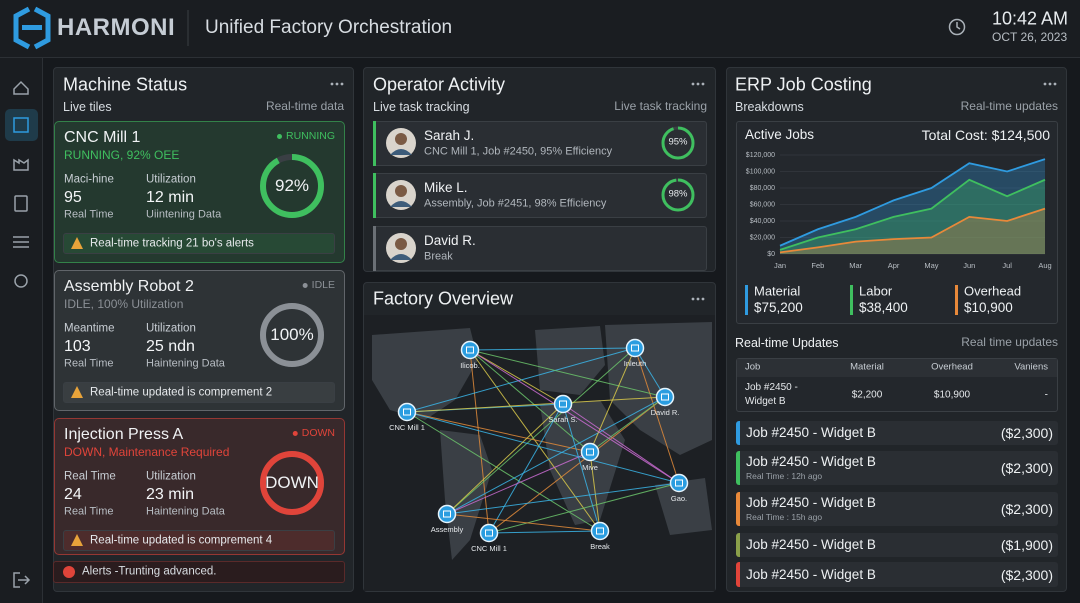  Describe the element at coordinates (295, 433) in the screenshot. I see `status-dot` at that location.